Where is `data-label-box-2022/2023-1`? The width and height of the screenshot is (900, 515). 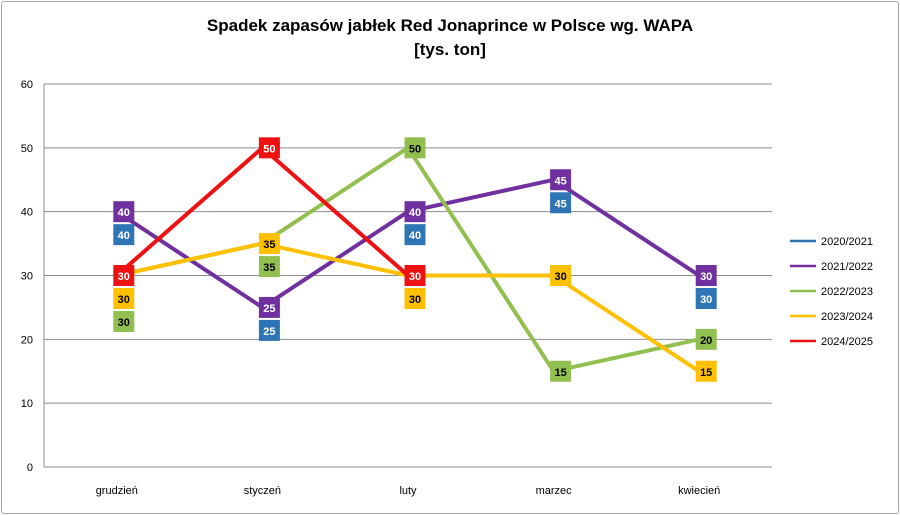 data-label-box-2022/2023-1 is located at coordinates (269, 267).